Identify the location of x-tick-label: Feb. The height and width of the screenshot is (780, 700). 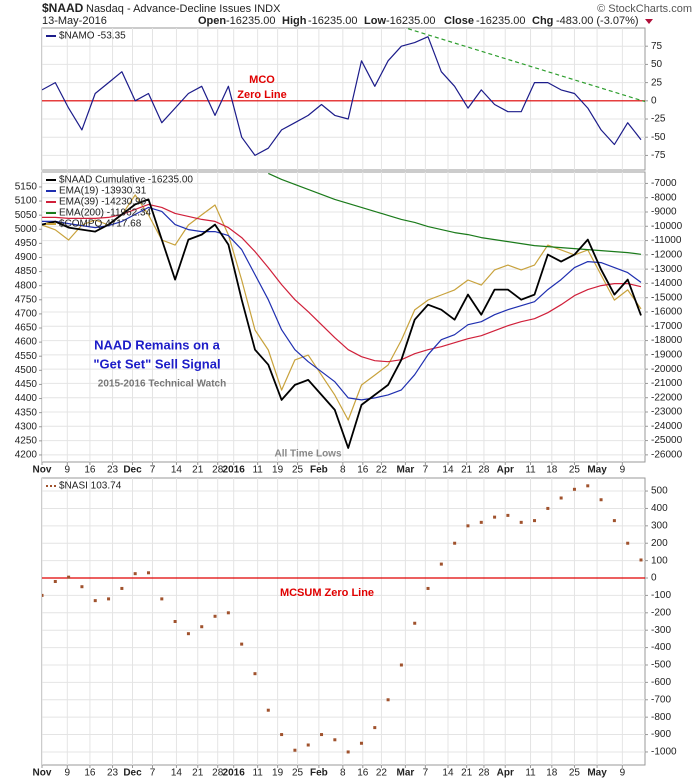
(319, 470).